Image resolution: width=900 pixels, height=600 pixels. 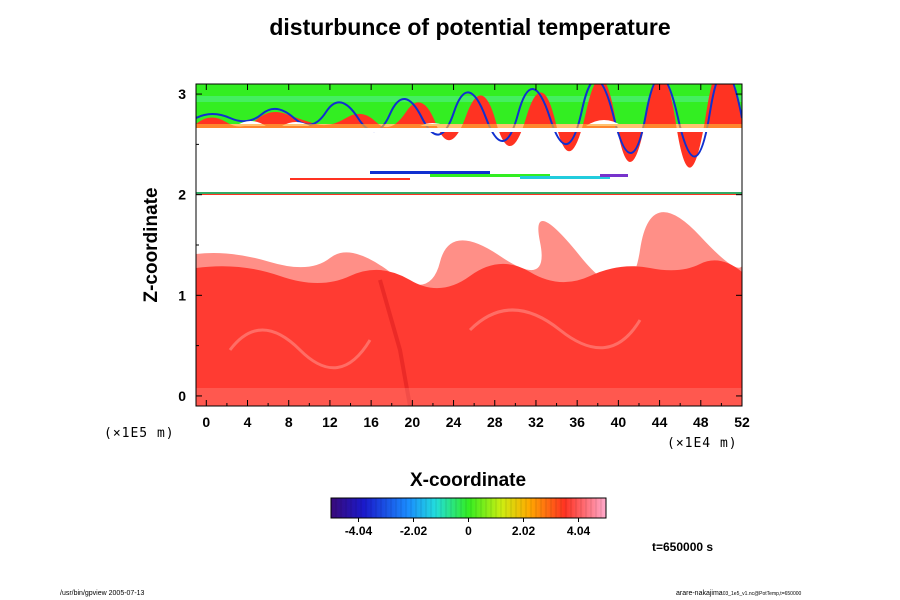 What do you see at coordinates (350, 179) in the screenshot?
I see `thin-band-red` at bounding box center [350, 179].